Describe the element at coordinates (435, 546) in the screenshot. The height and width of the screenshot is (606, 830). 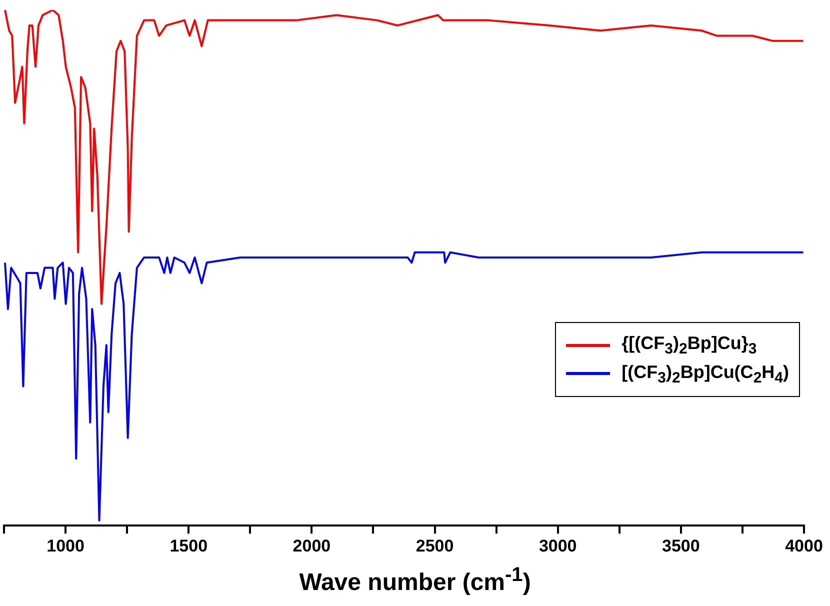
I see `x-tick-label: 2500` at that location.